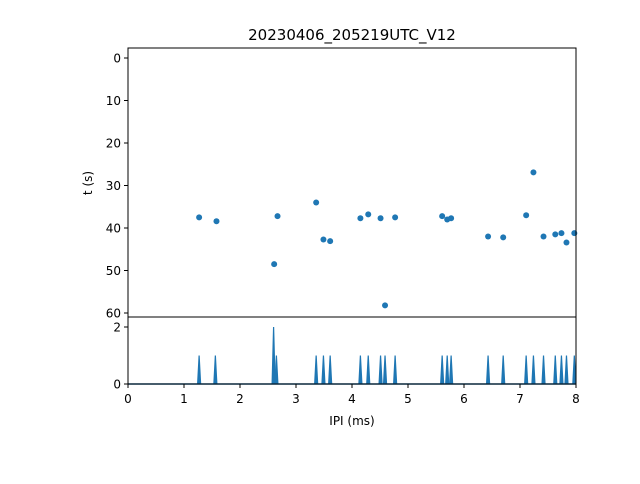 Image resolution: width=640 pixels, height=484 pixels. What do you see at coordinates (88, 183) in the screenshot?
I see `y-axis-label: t (s)` at bounding box center [88, 183].